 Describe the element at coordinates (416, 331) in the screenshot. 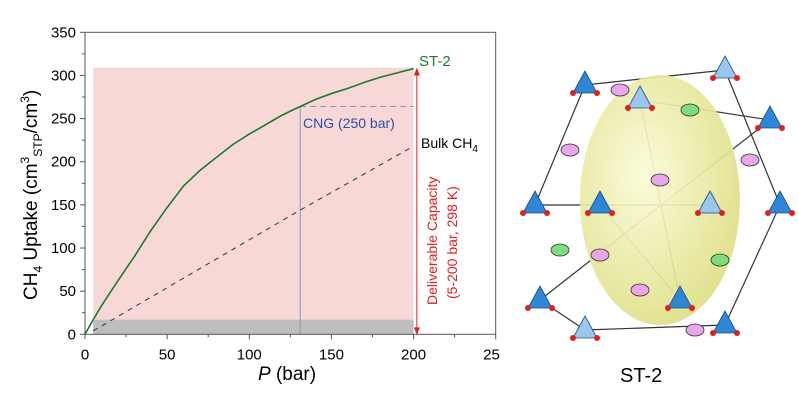

I see `arrow-head-down` at that location.